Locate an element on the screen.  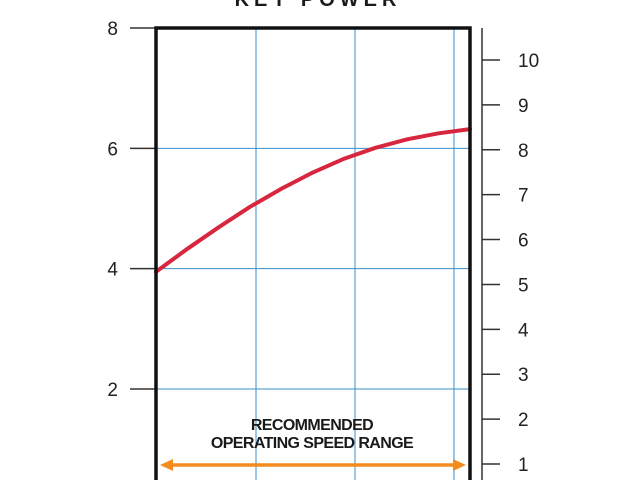
right-tick-label: 5 is located at coordinates (523, 285).